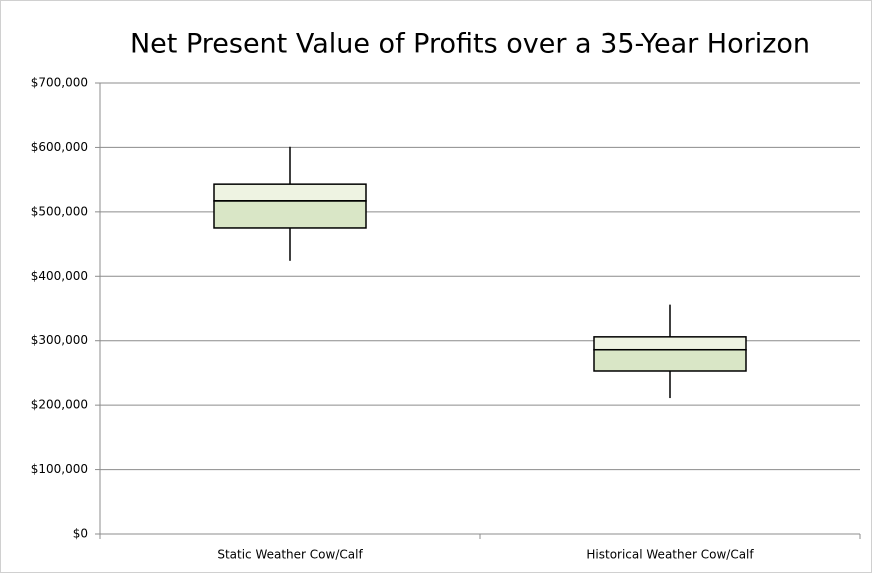  Describe the element at coordinates (59, 147) in the screenshot. I see `y-tick-label: $600,000` at that location.